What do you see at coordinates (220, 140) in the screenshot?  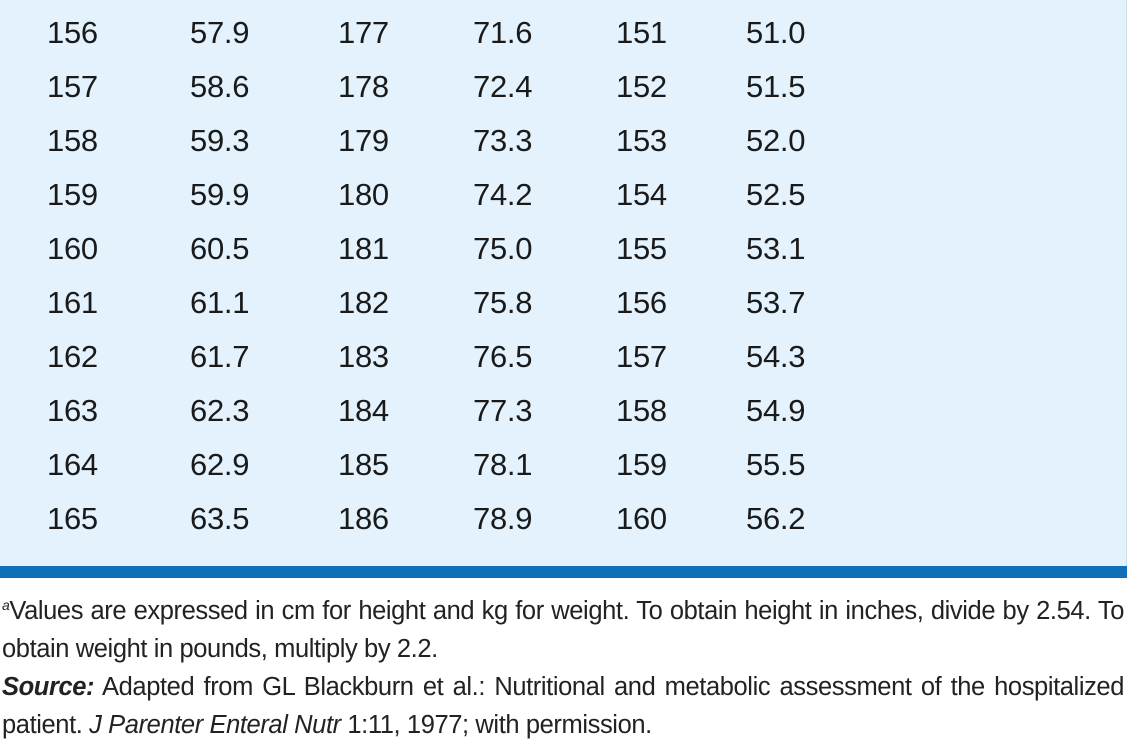 I see `table-cell: 59.3` at bounding box center [220, 140].